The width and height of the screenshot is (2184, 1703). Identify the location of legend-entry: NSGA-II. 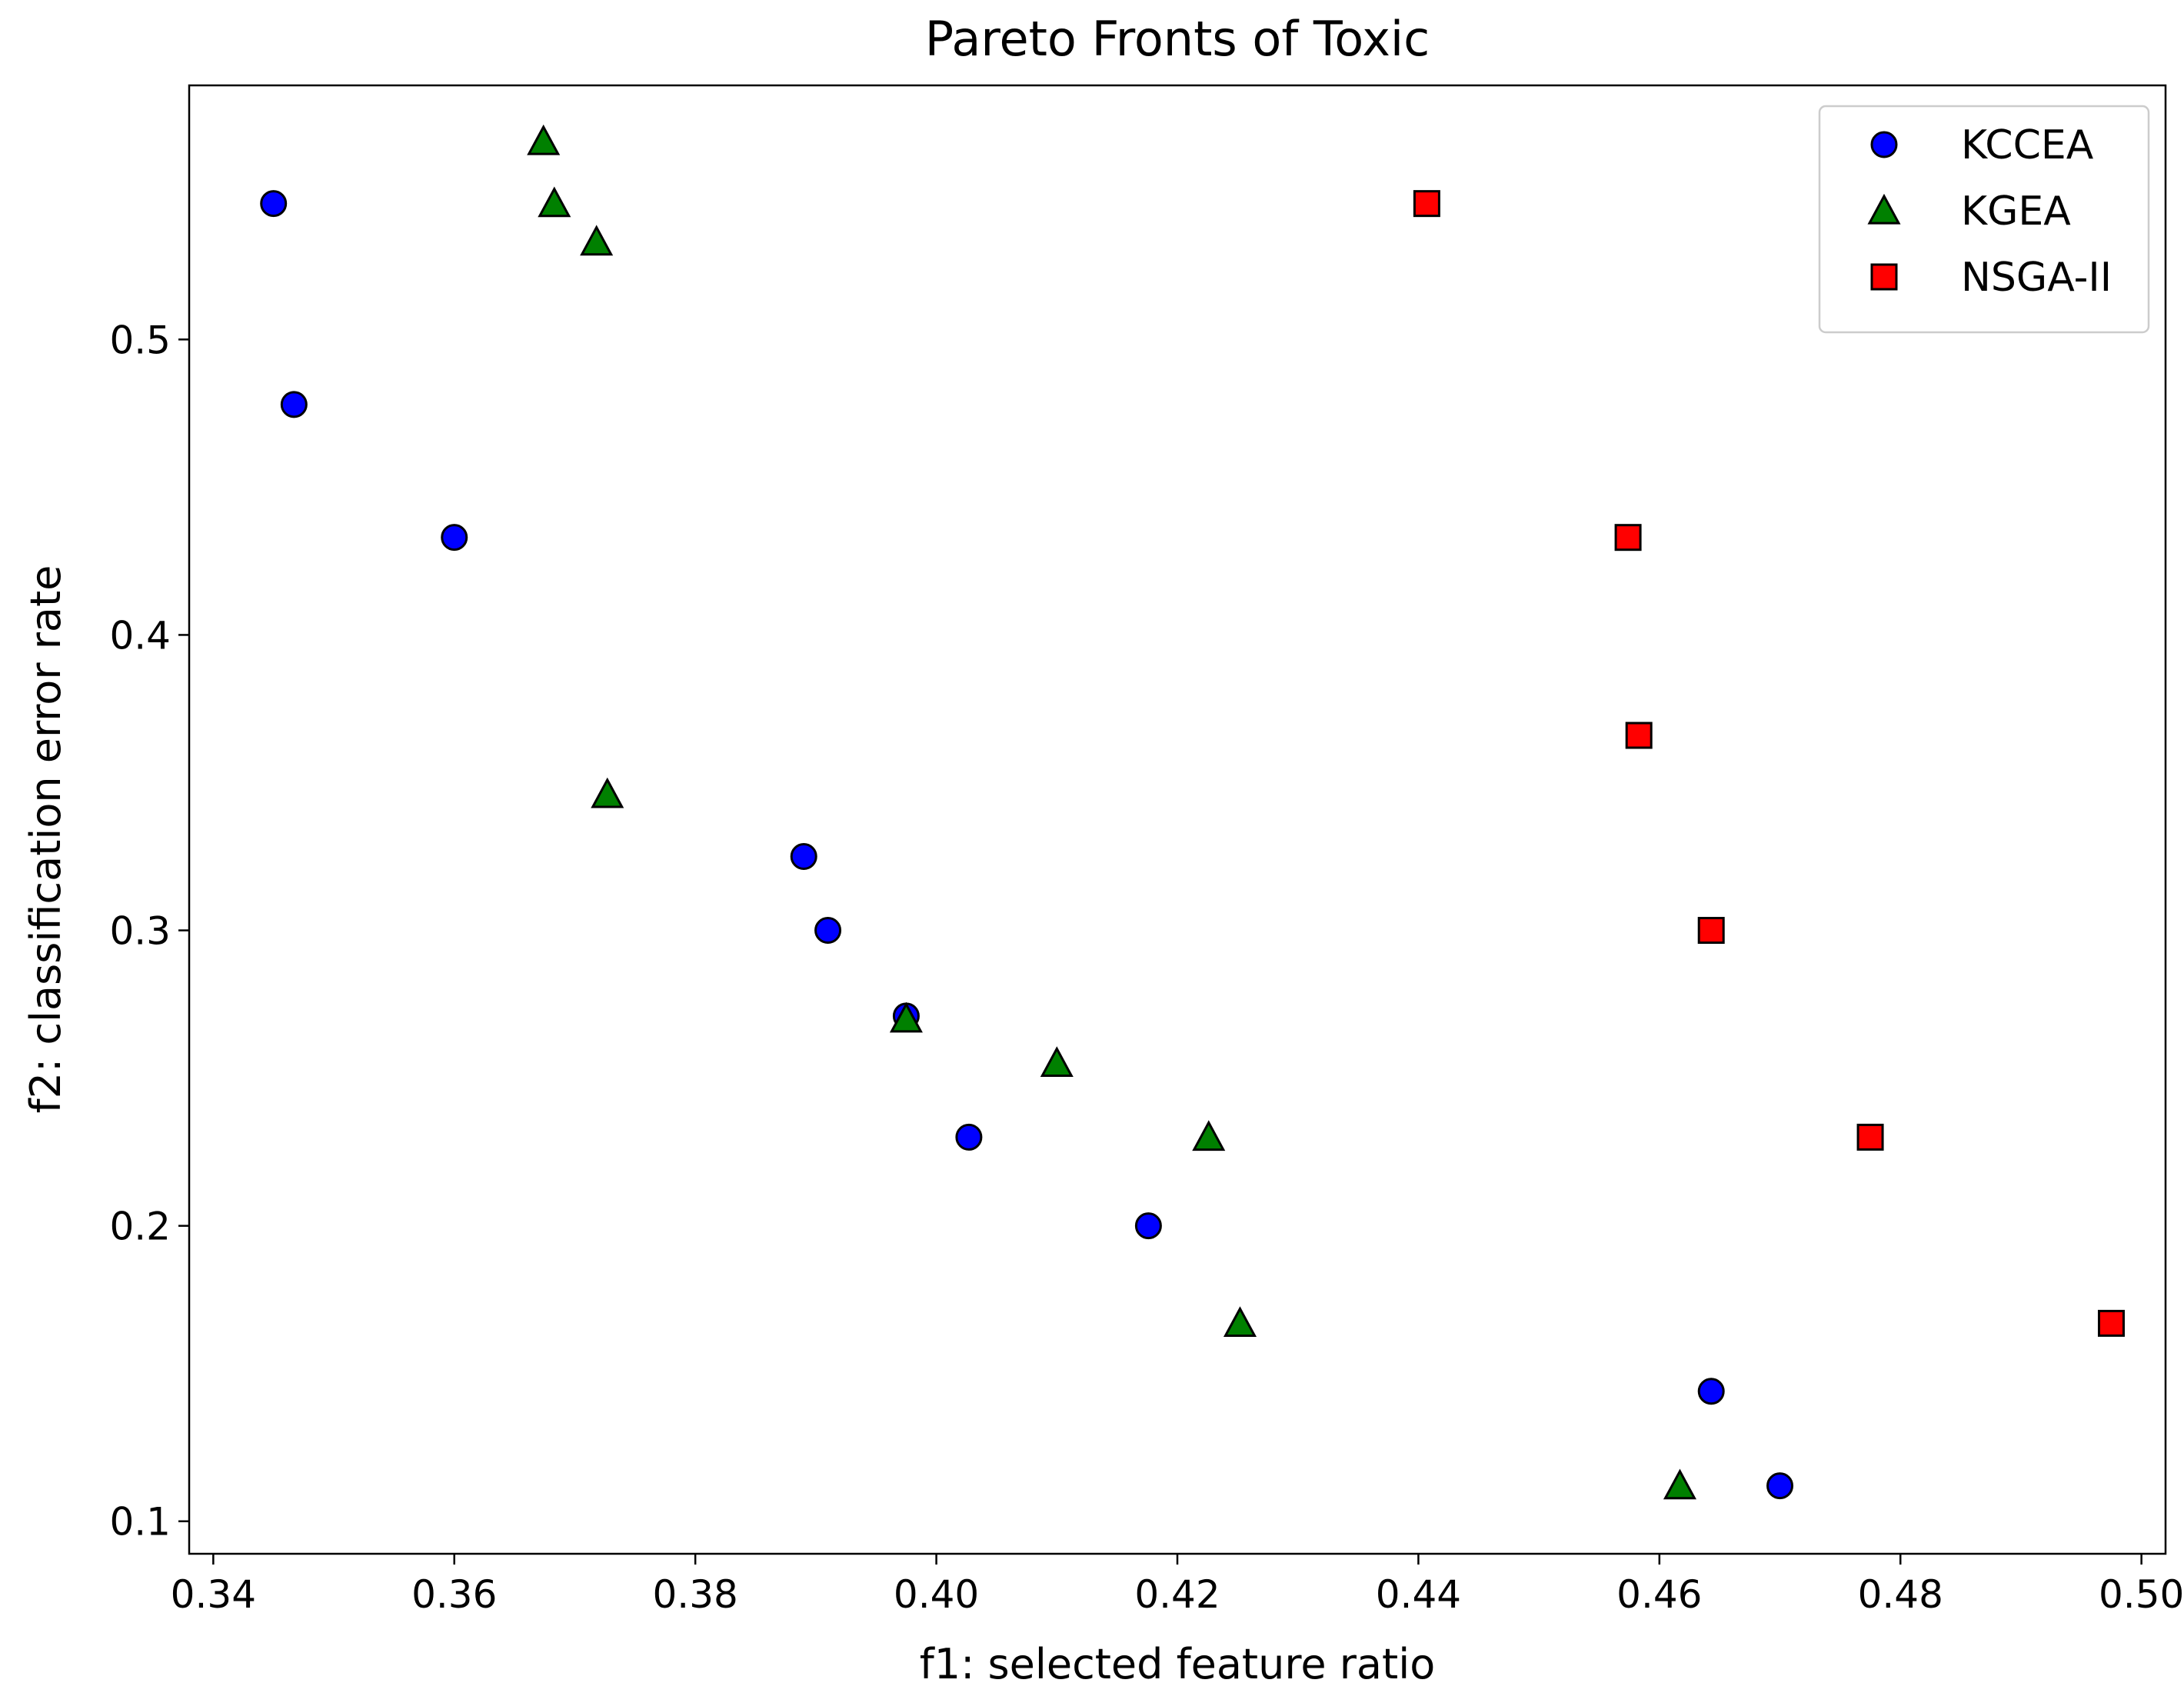
(1991, 278).